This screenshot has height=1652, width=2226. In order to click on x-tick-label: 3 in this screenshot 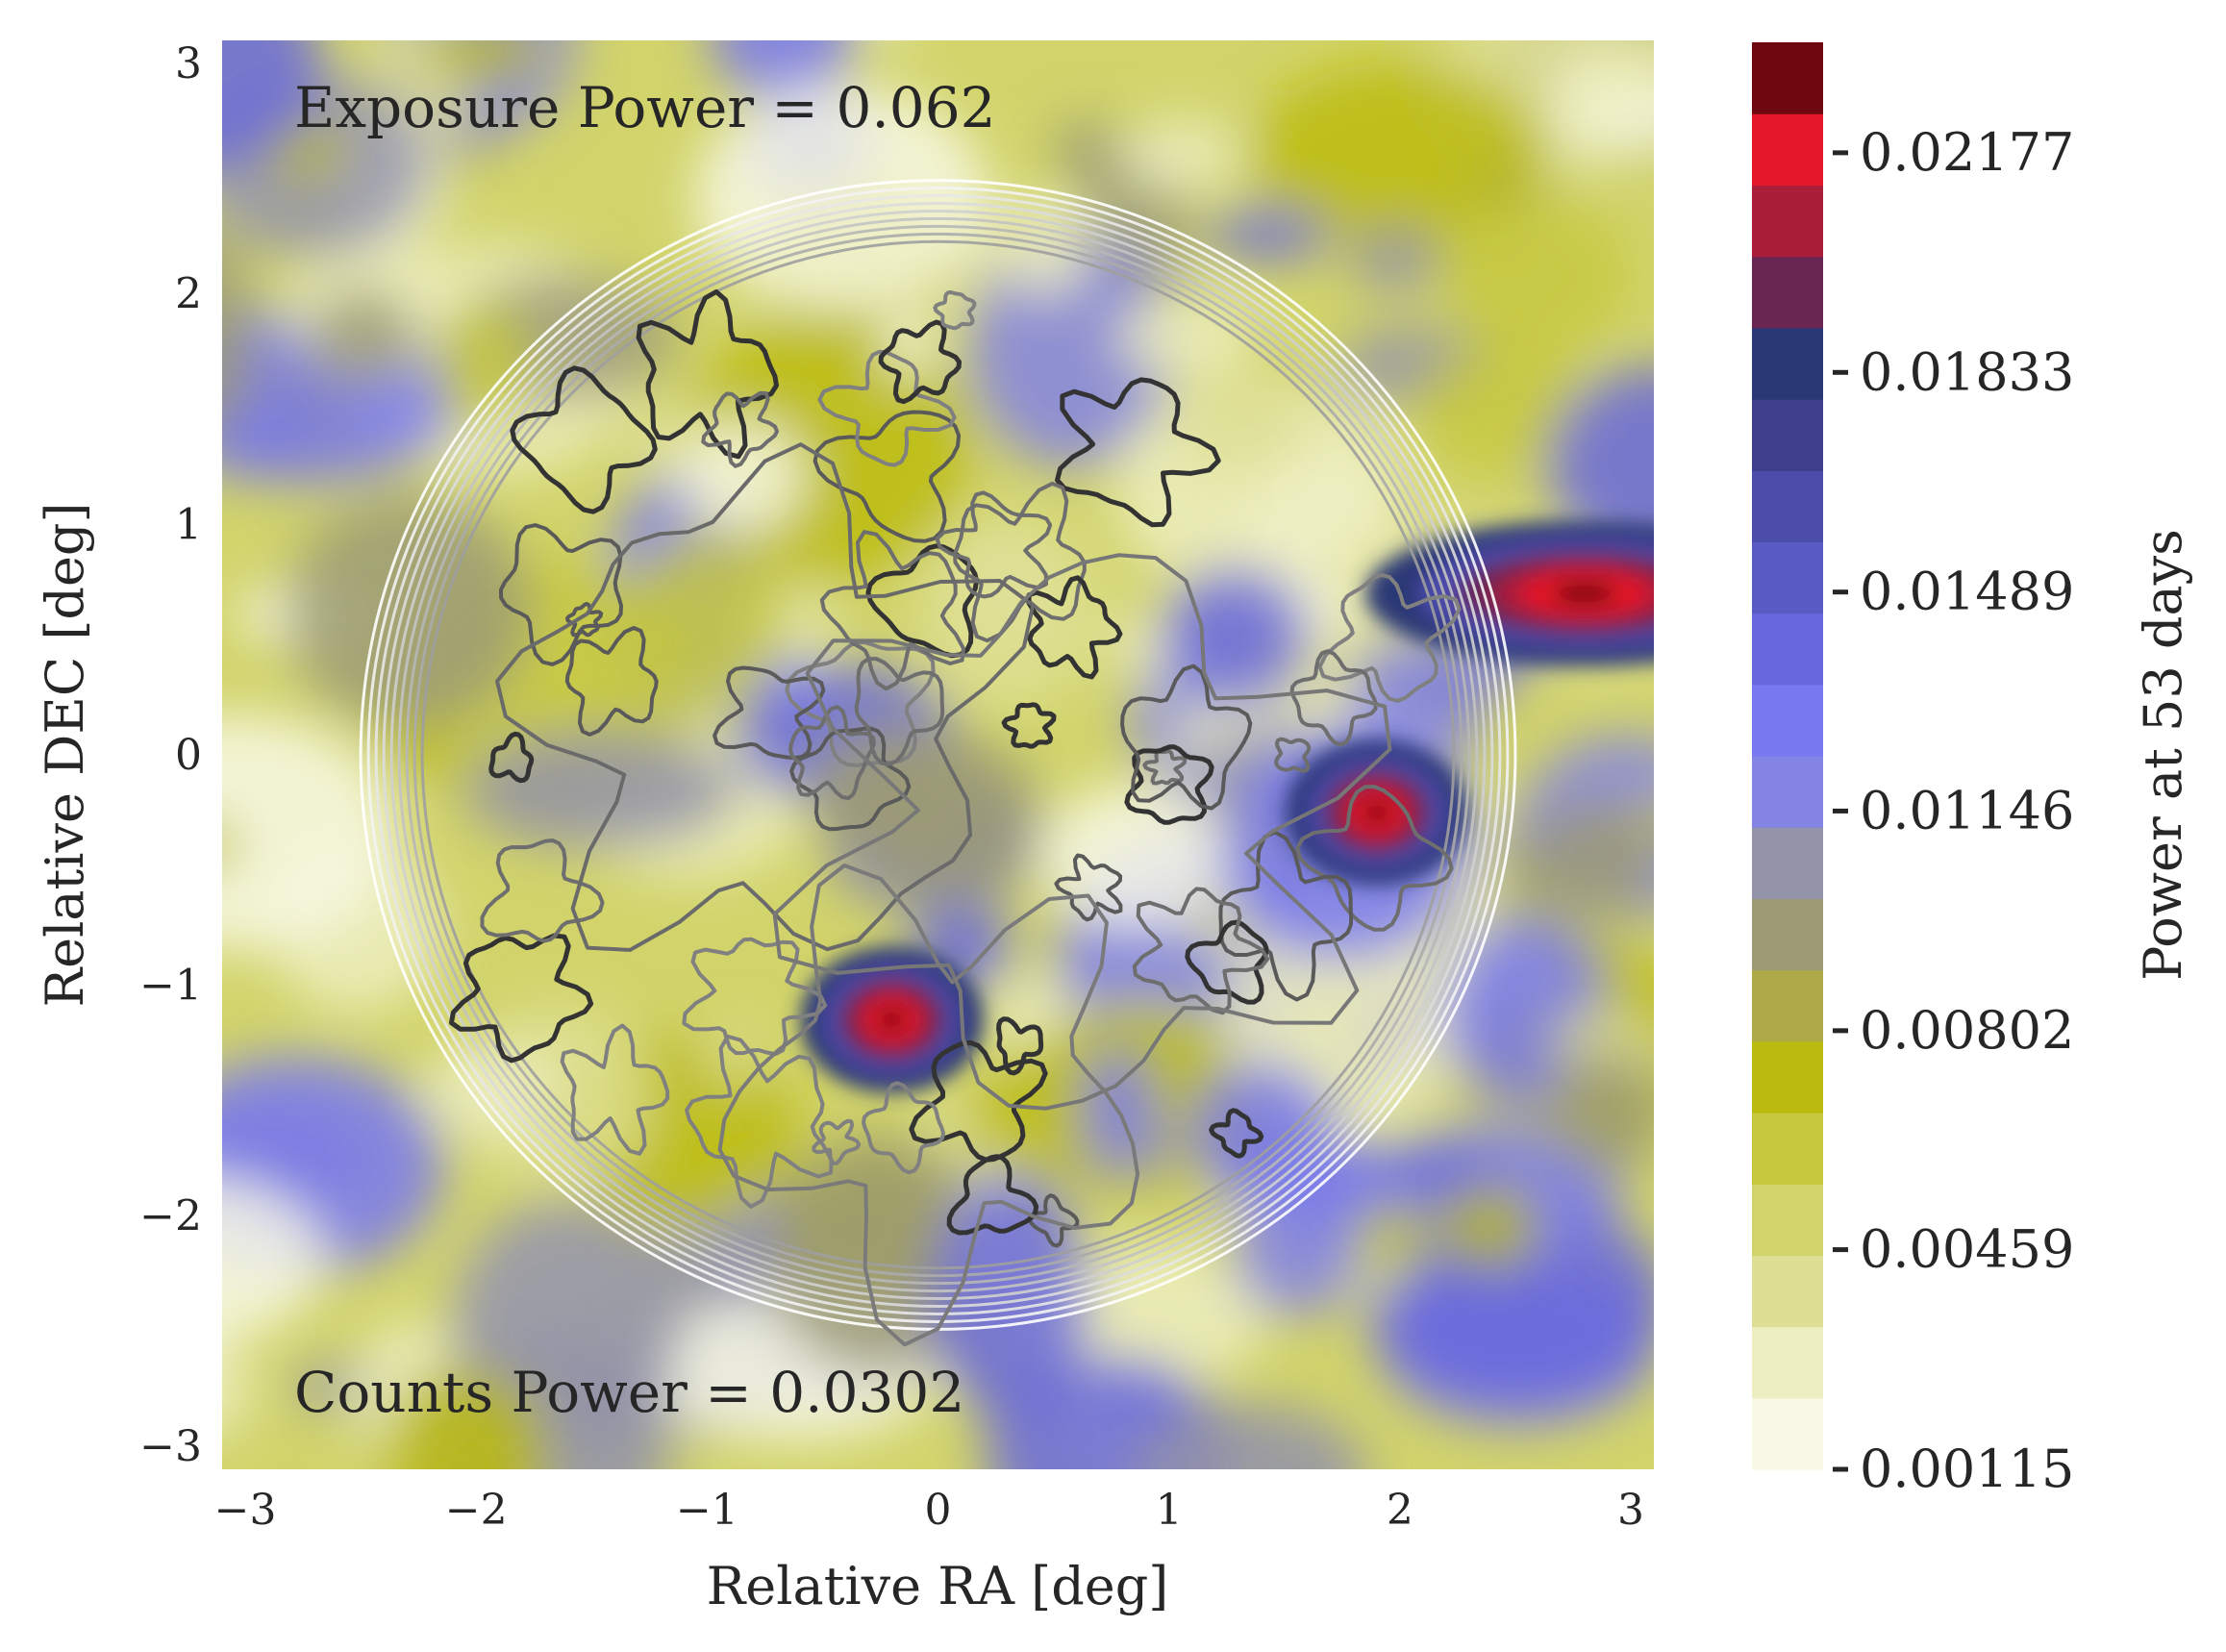, I will do `click(1630, 1511)`.